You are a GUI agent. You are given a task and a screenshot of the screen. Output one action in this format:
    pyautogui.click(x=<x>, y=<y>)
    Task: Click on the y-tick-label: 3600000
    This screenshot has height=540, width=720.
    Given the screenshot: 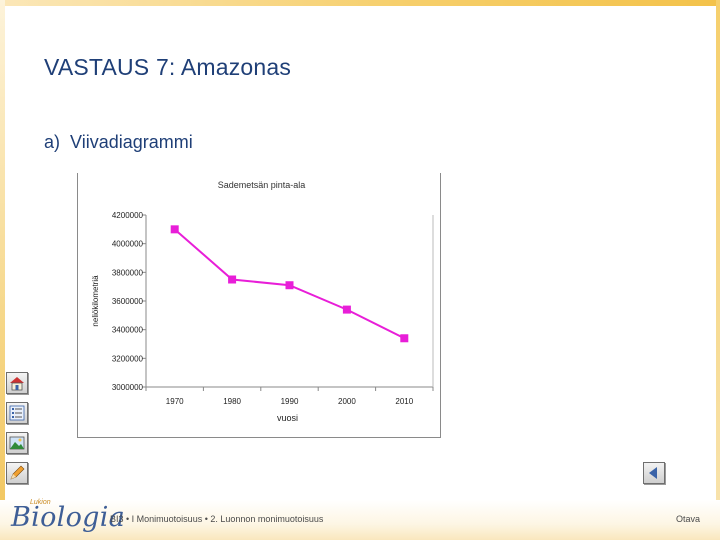 What is the action you would take?
    pyautogui.click(x=128, y=301)
    